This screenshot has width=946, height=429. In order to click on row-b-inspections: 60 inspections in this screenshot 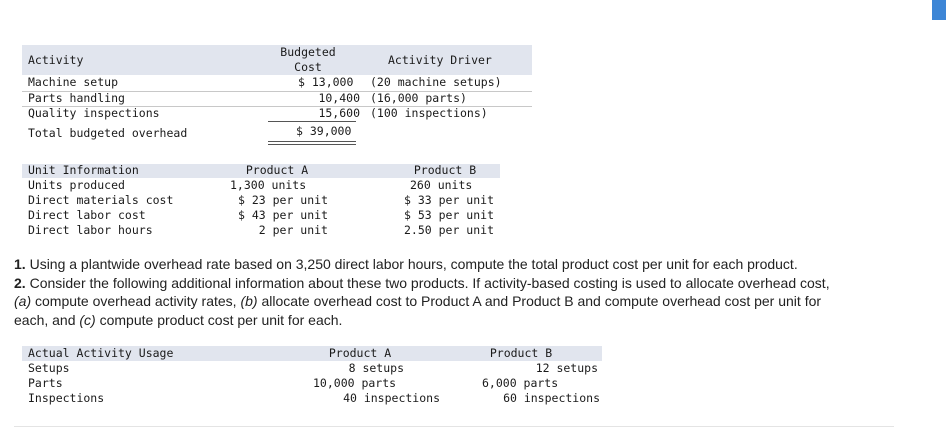, I will do `click(551, 398)`.